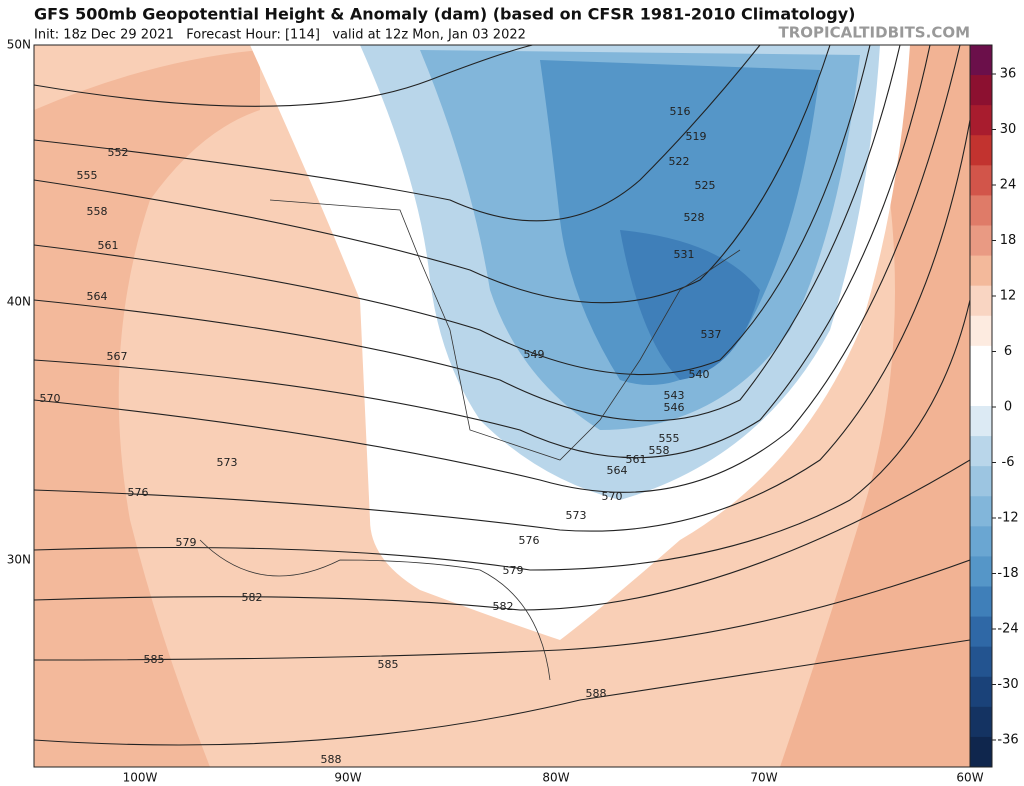 This screenshot has height=786, width=1024. Describe the element at coordinates (705, 185) in the screenshot. I see `contour-label: 525` at that location.